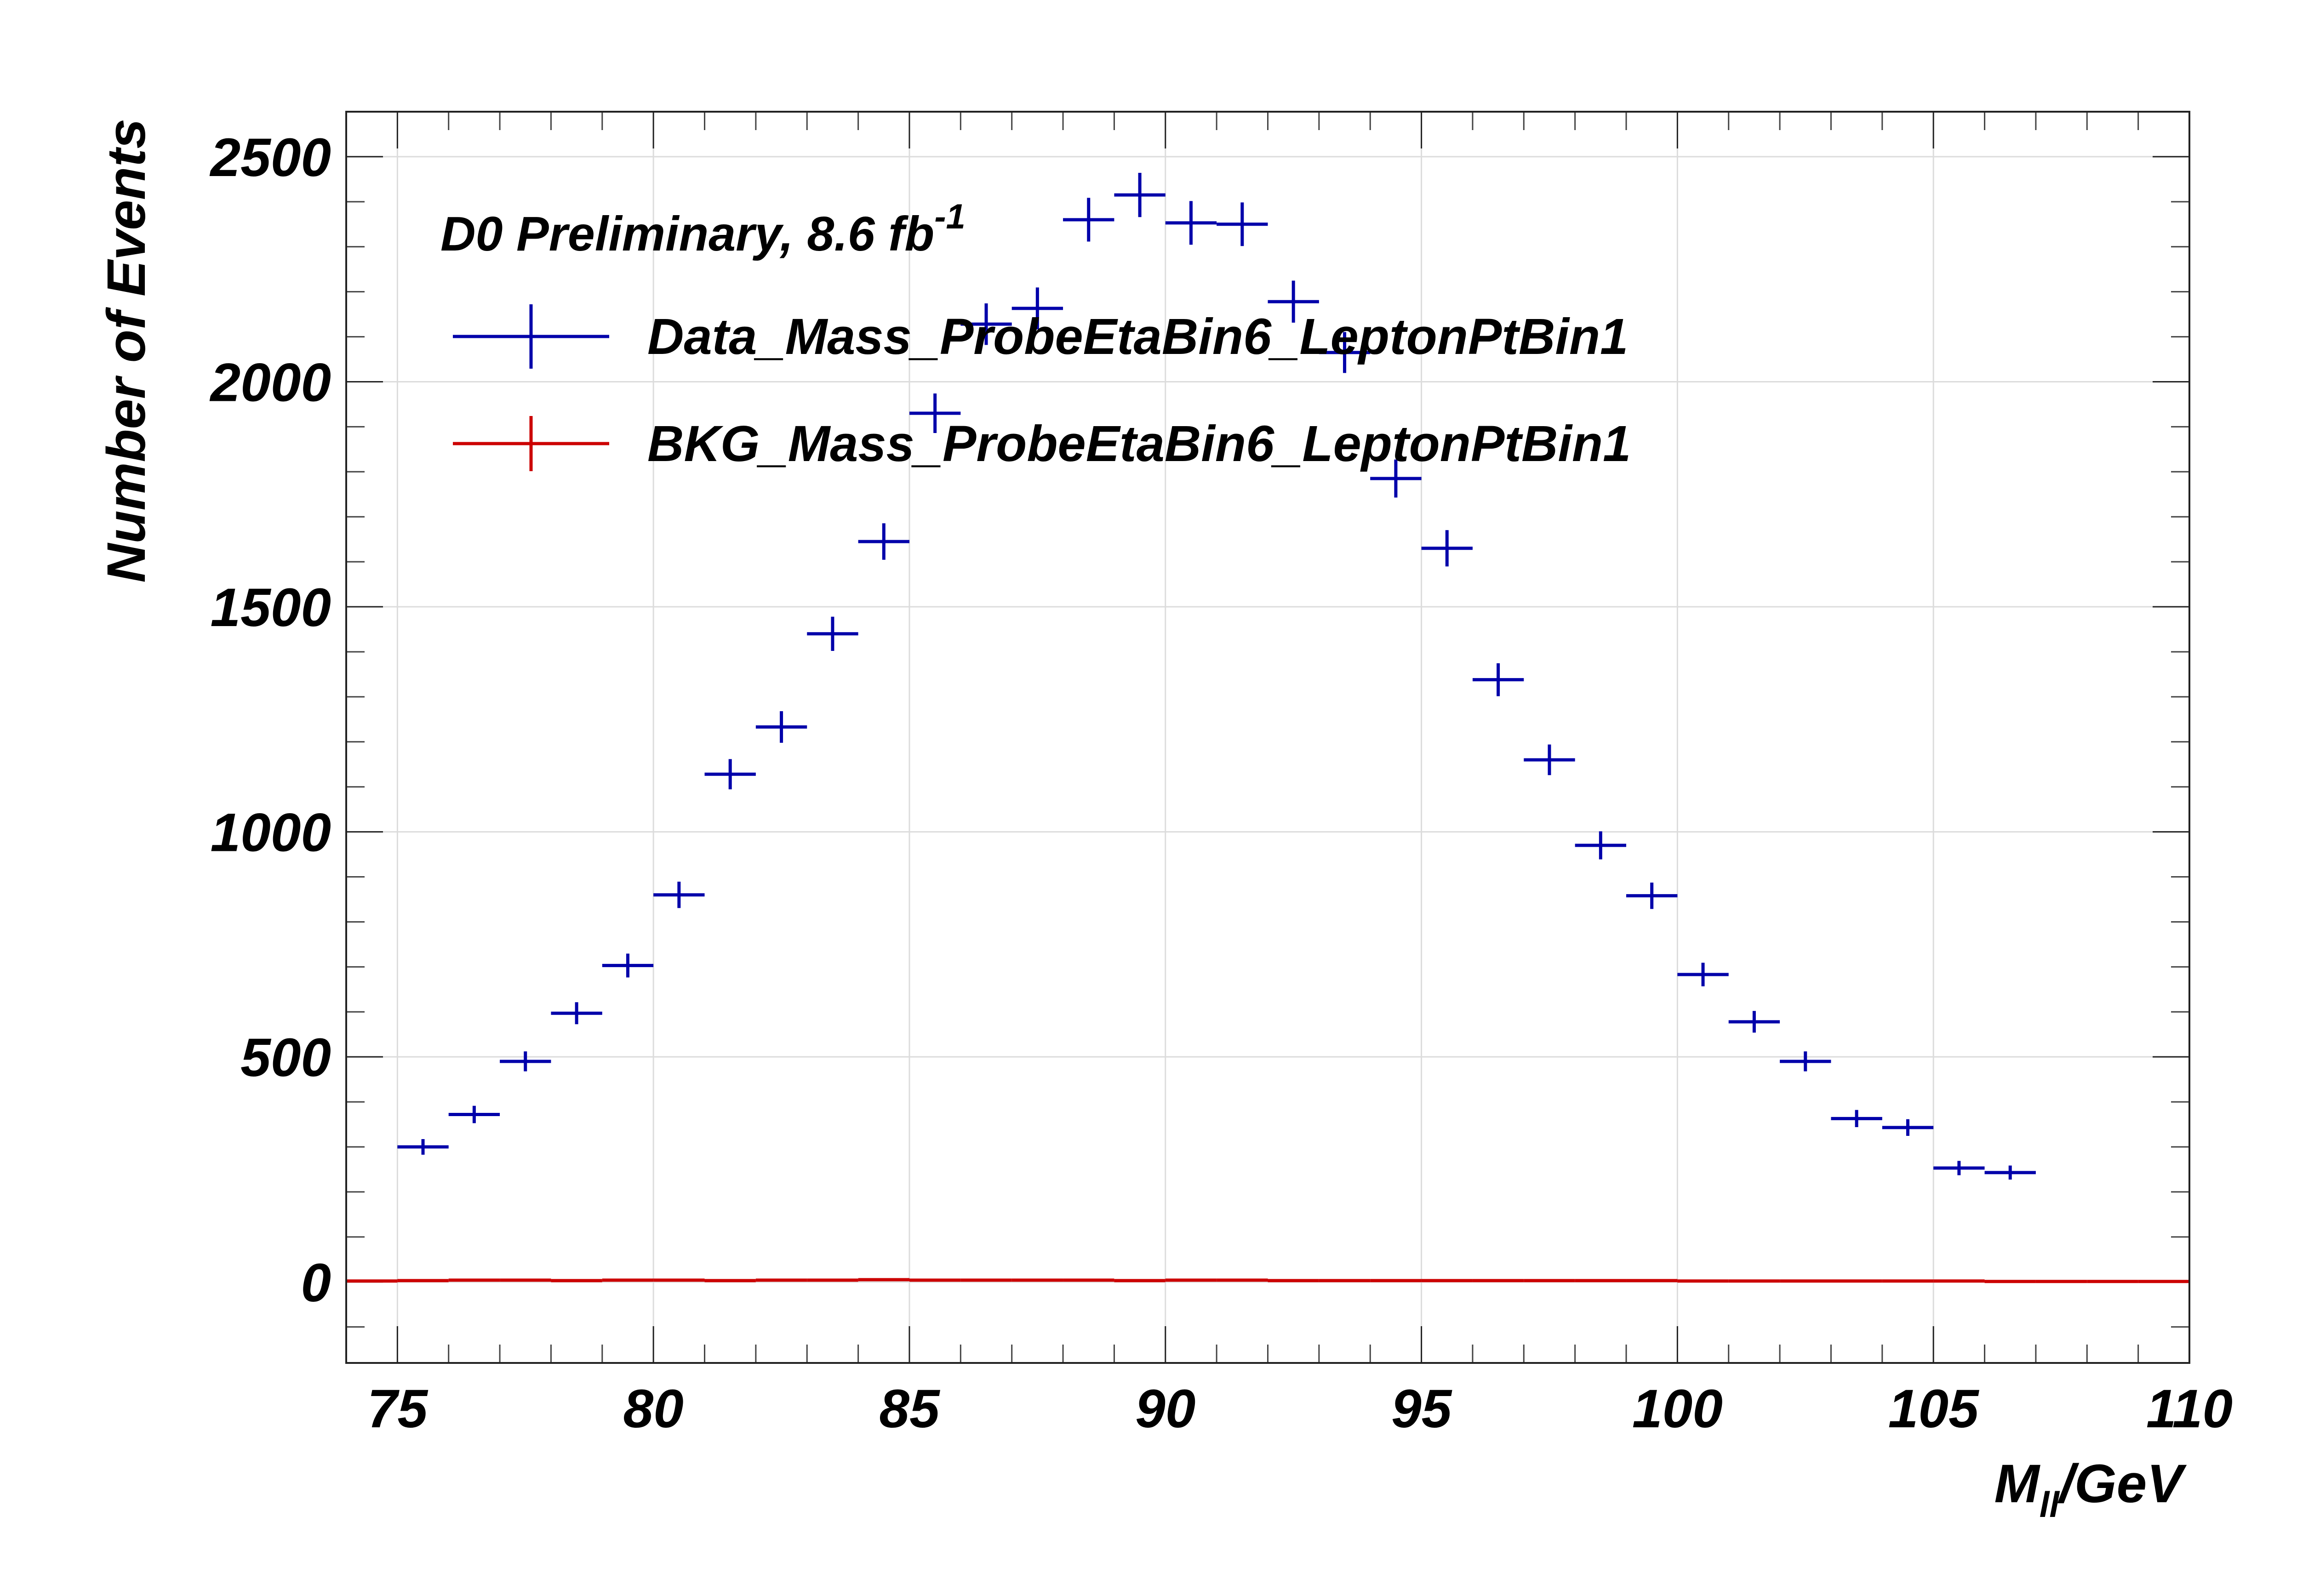 Image resolution: width=2297 pixels, height=1596 pixels. Describe the element at coordinates (2122, 1484) in the screenshot. I see `x-axis-title-unit: /GeV` at that location.